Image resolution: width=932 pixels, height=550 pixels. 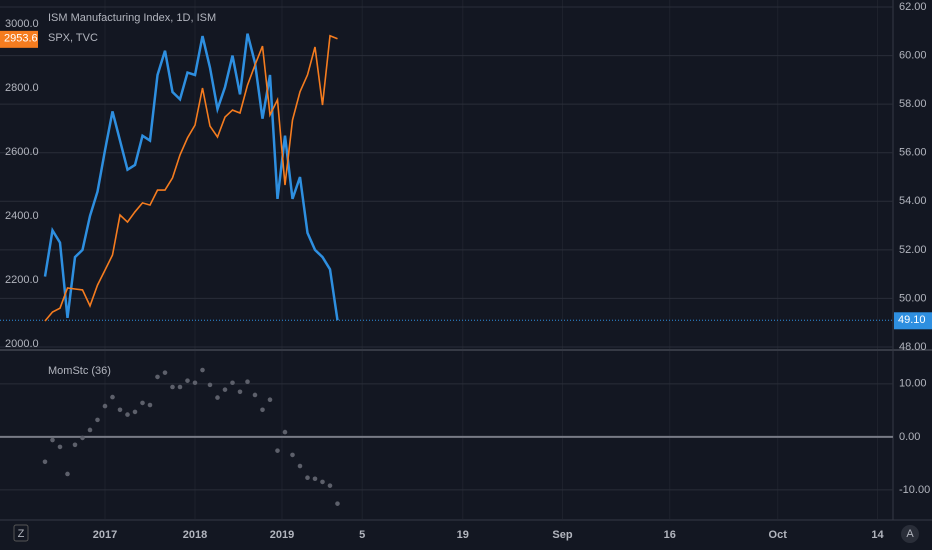 I want to click on x-tick-label: 14, so click(x=877, y=535).